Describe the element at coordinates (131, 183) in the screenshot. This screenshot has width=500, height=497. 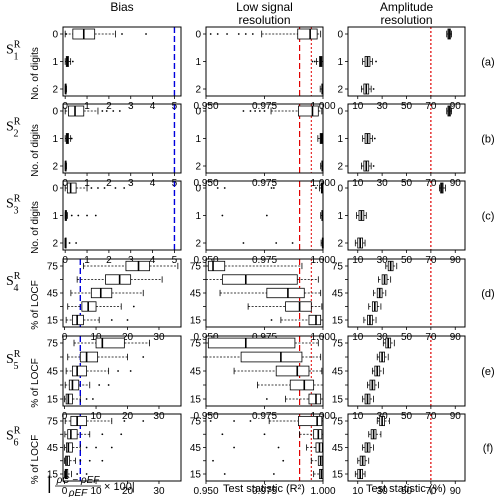
I see `x-tick-label: 3` at that location.